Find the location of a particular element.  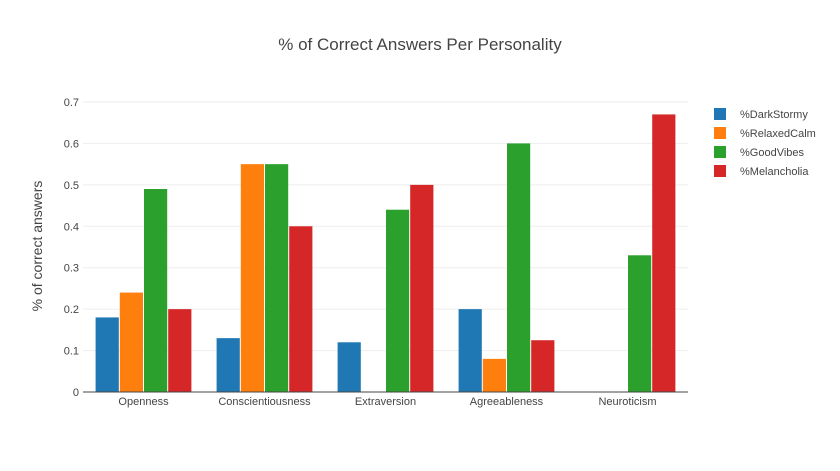

legend-item: %GoodVibes is located at coordinates (759, 152).